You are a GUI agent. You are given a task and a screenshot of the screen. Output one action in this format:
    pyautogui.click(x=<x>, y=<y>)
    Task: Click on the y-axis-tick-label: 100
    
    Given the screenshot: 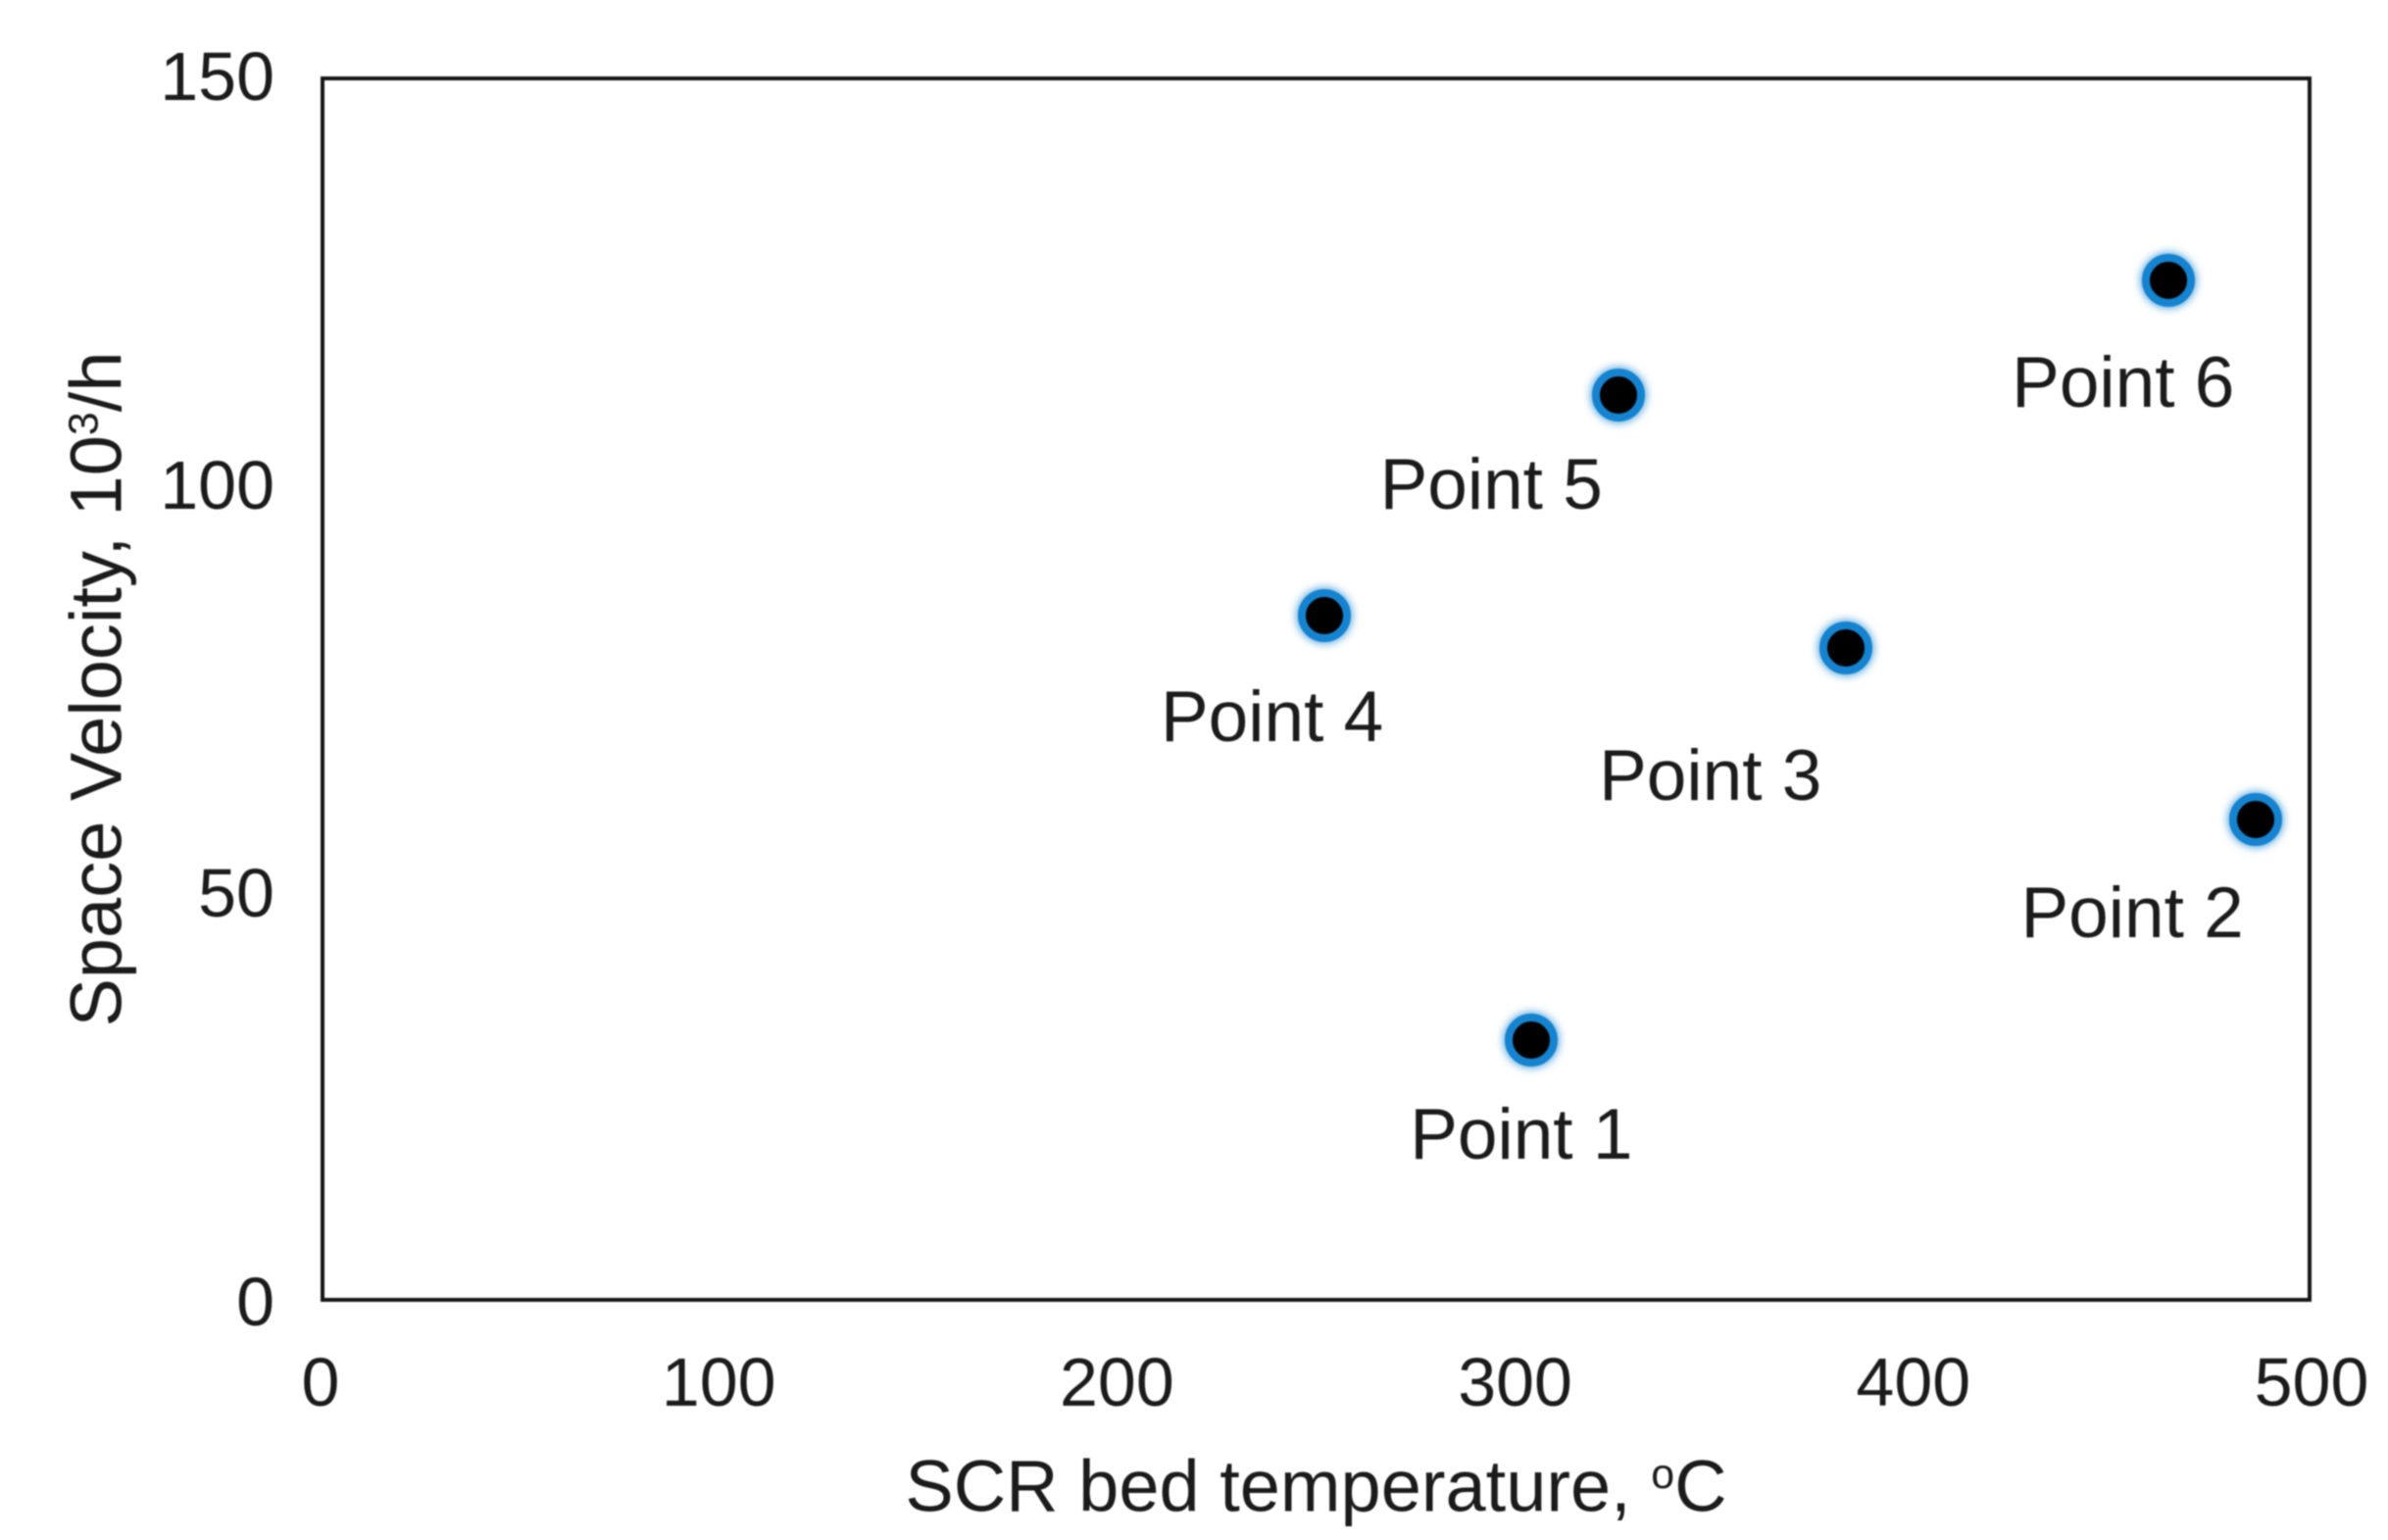 What is the action you would take?
    pyautogui.click(x=217, y=485)
    